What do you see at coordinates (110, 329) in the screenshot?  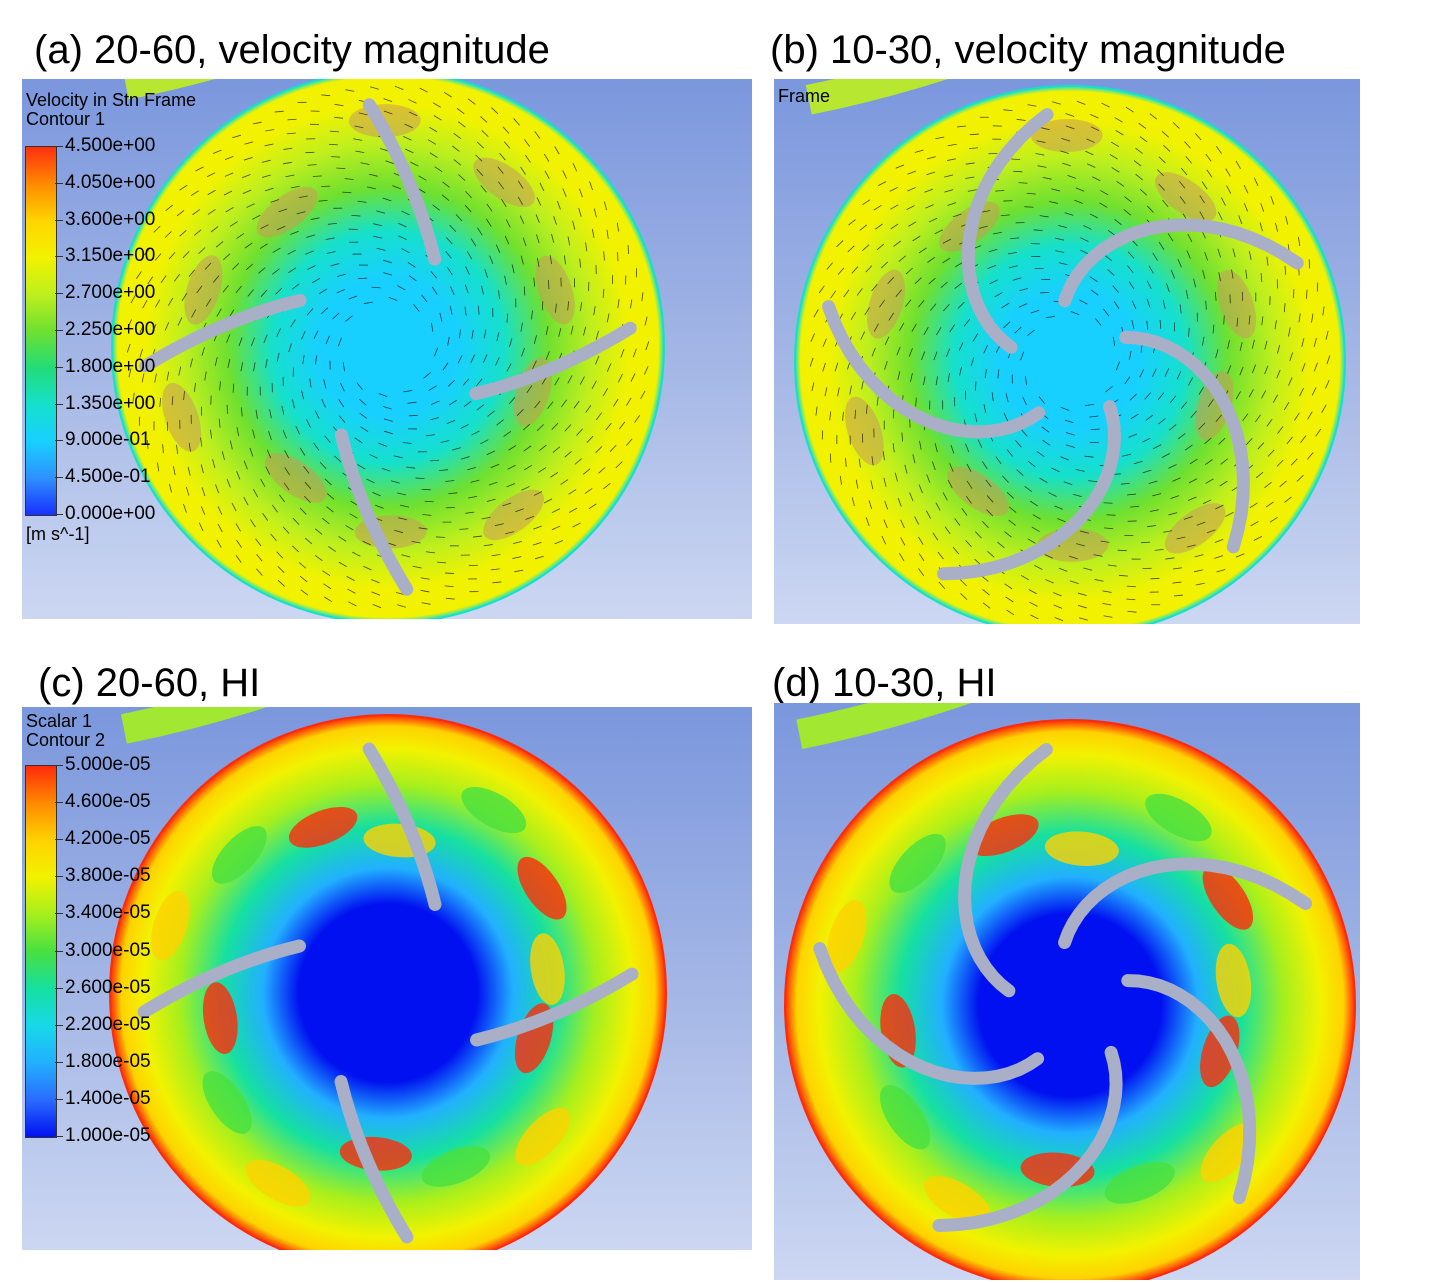 I see `colorbar-tick-label: 2.250e+00` at bounding box center [110, 329].